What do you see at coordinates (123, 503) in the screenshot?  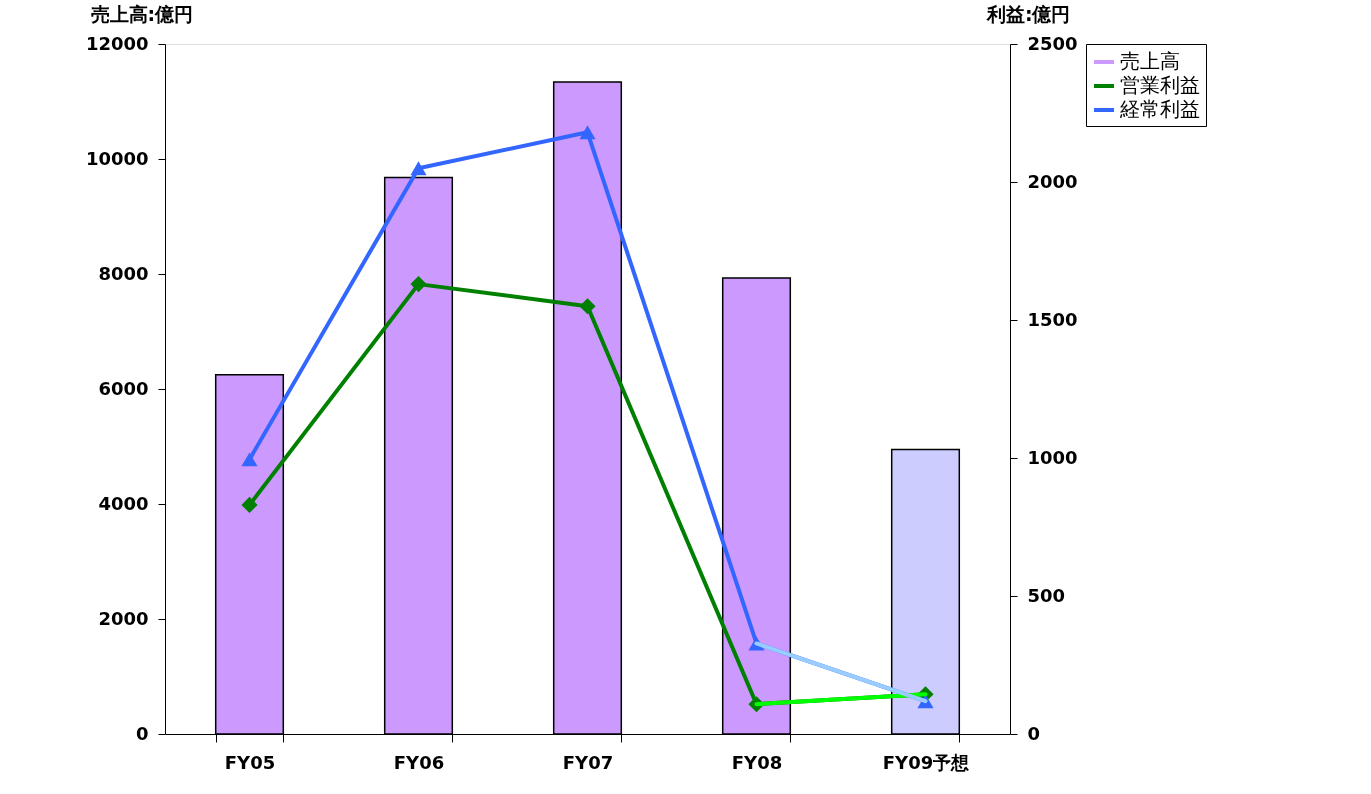 I see `y-tick-label: 4000` at bounding box center [123, 503].